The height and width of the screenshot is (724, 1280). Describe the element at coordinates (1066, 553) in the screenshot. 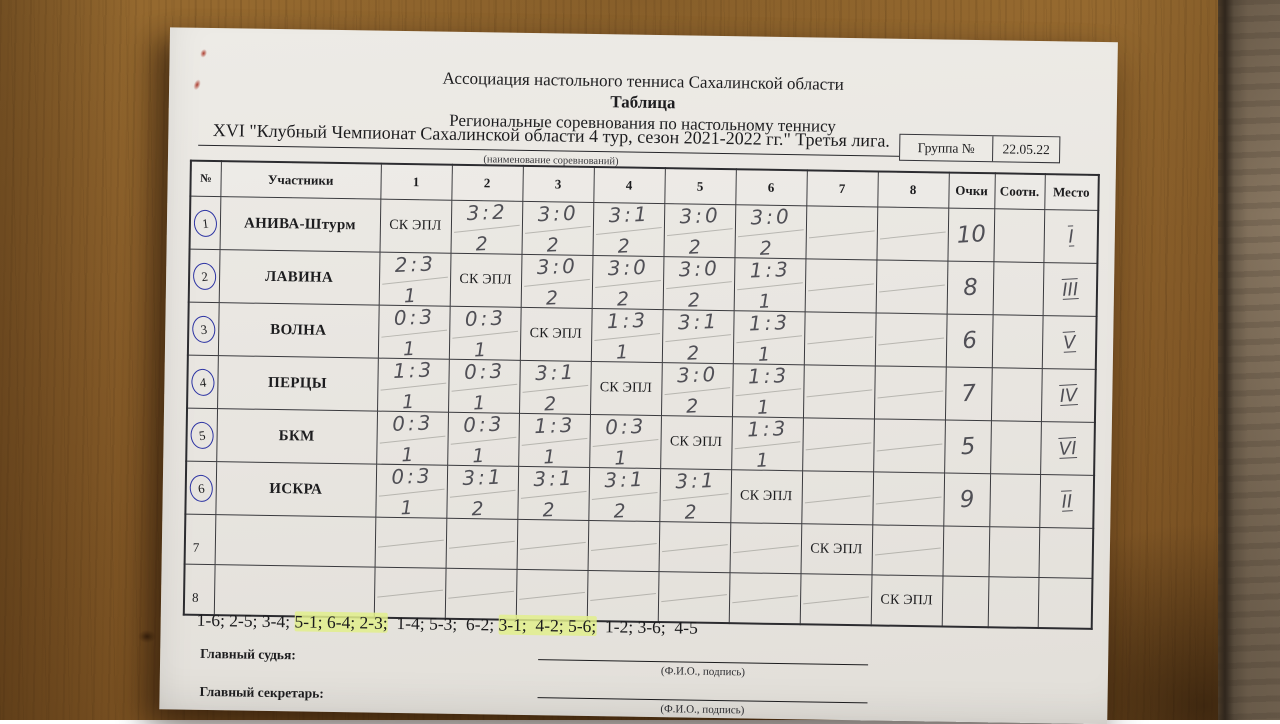

I see `place-cell` at that location.